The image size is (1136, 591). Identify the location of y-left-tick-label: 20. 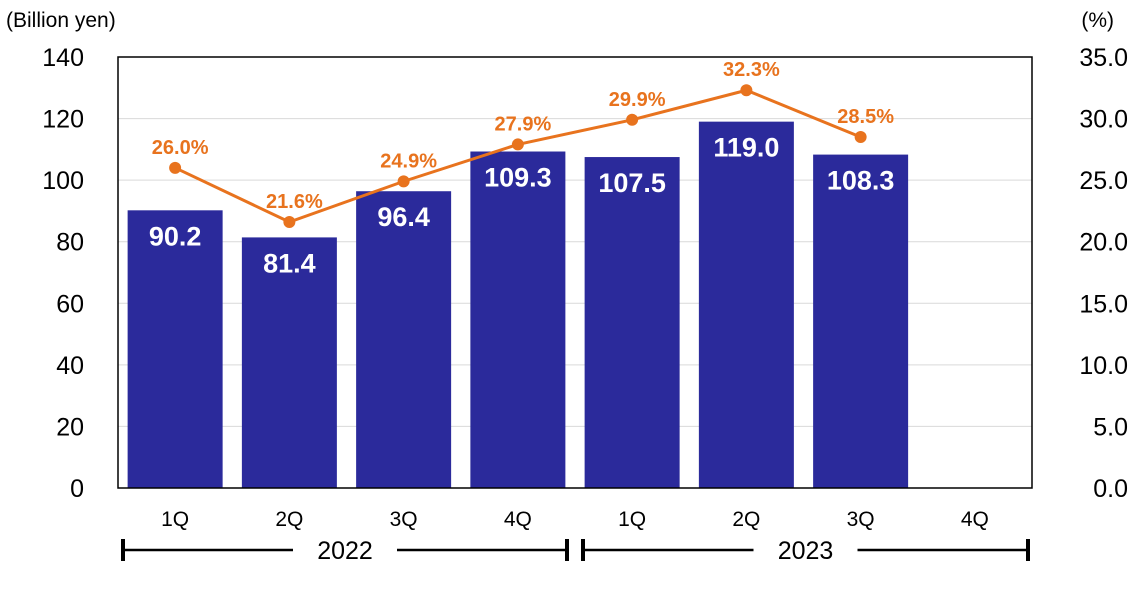
(70, 427).